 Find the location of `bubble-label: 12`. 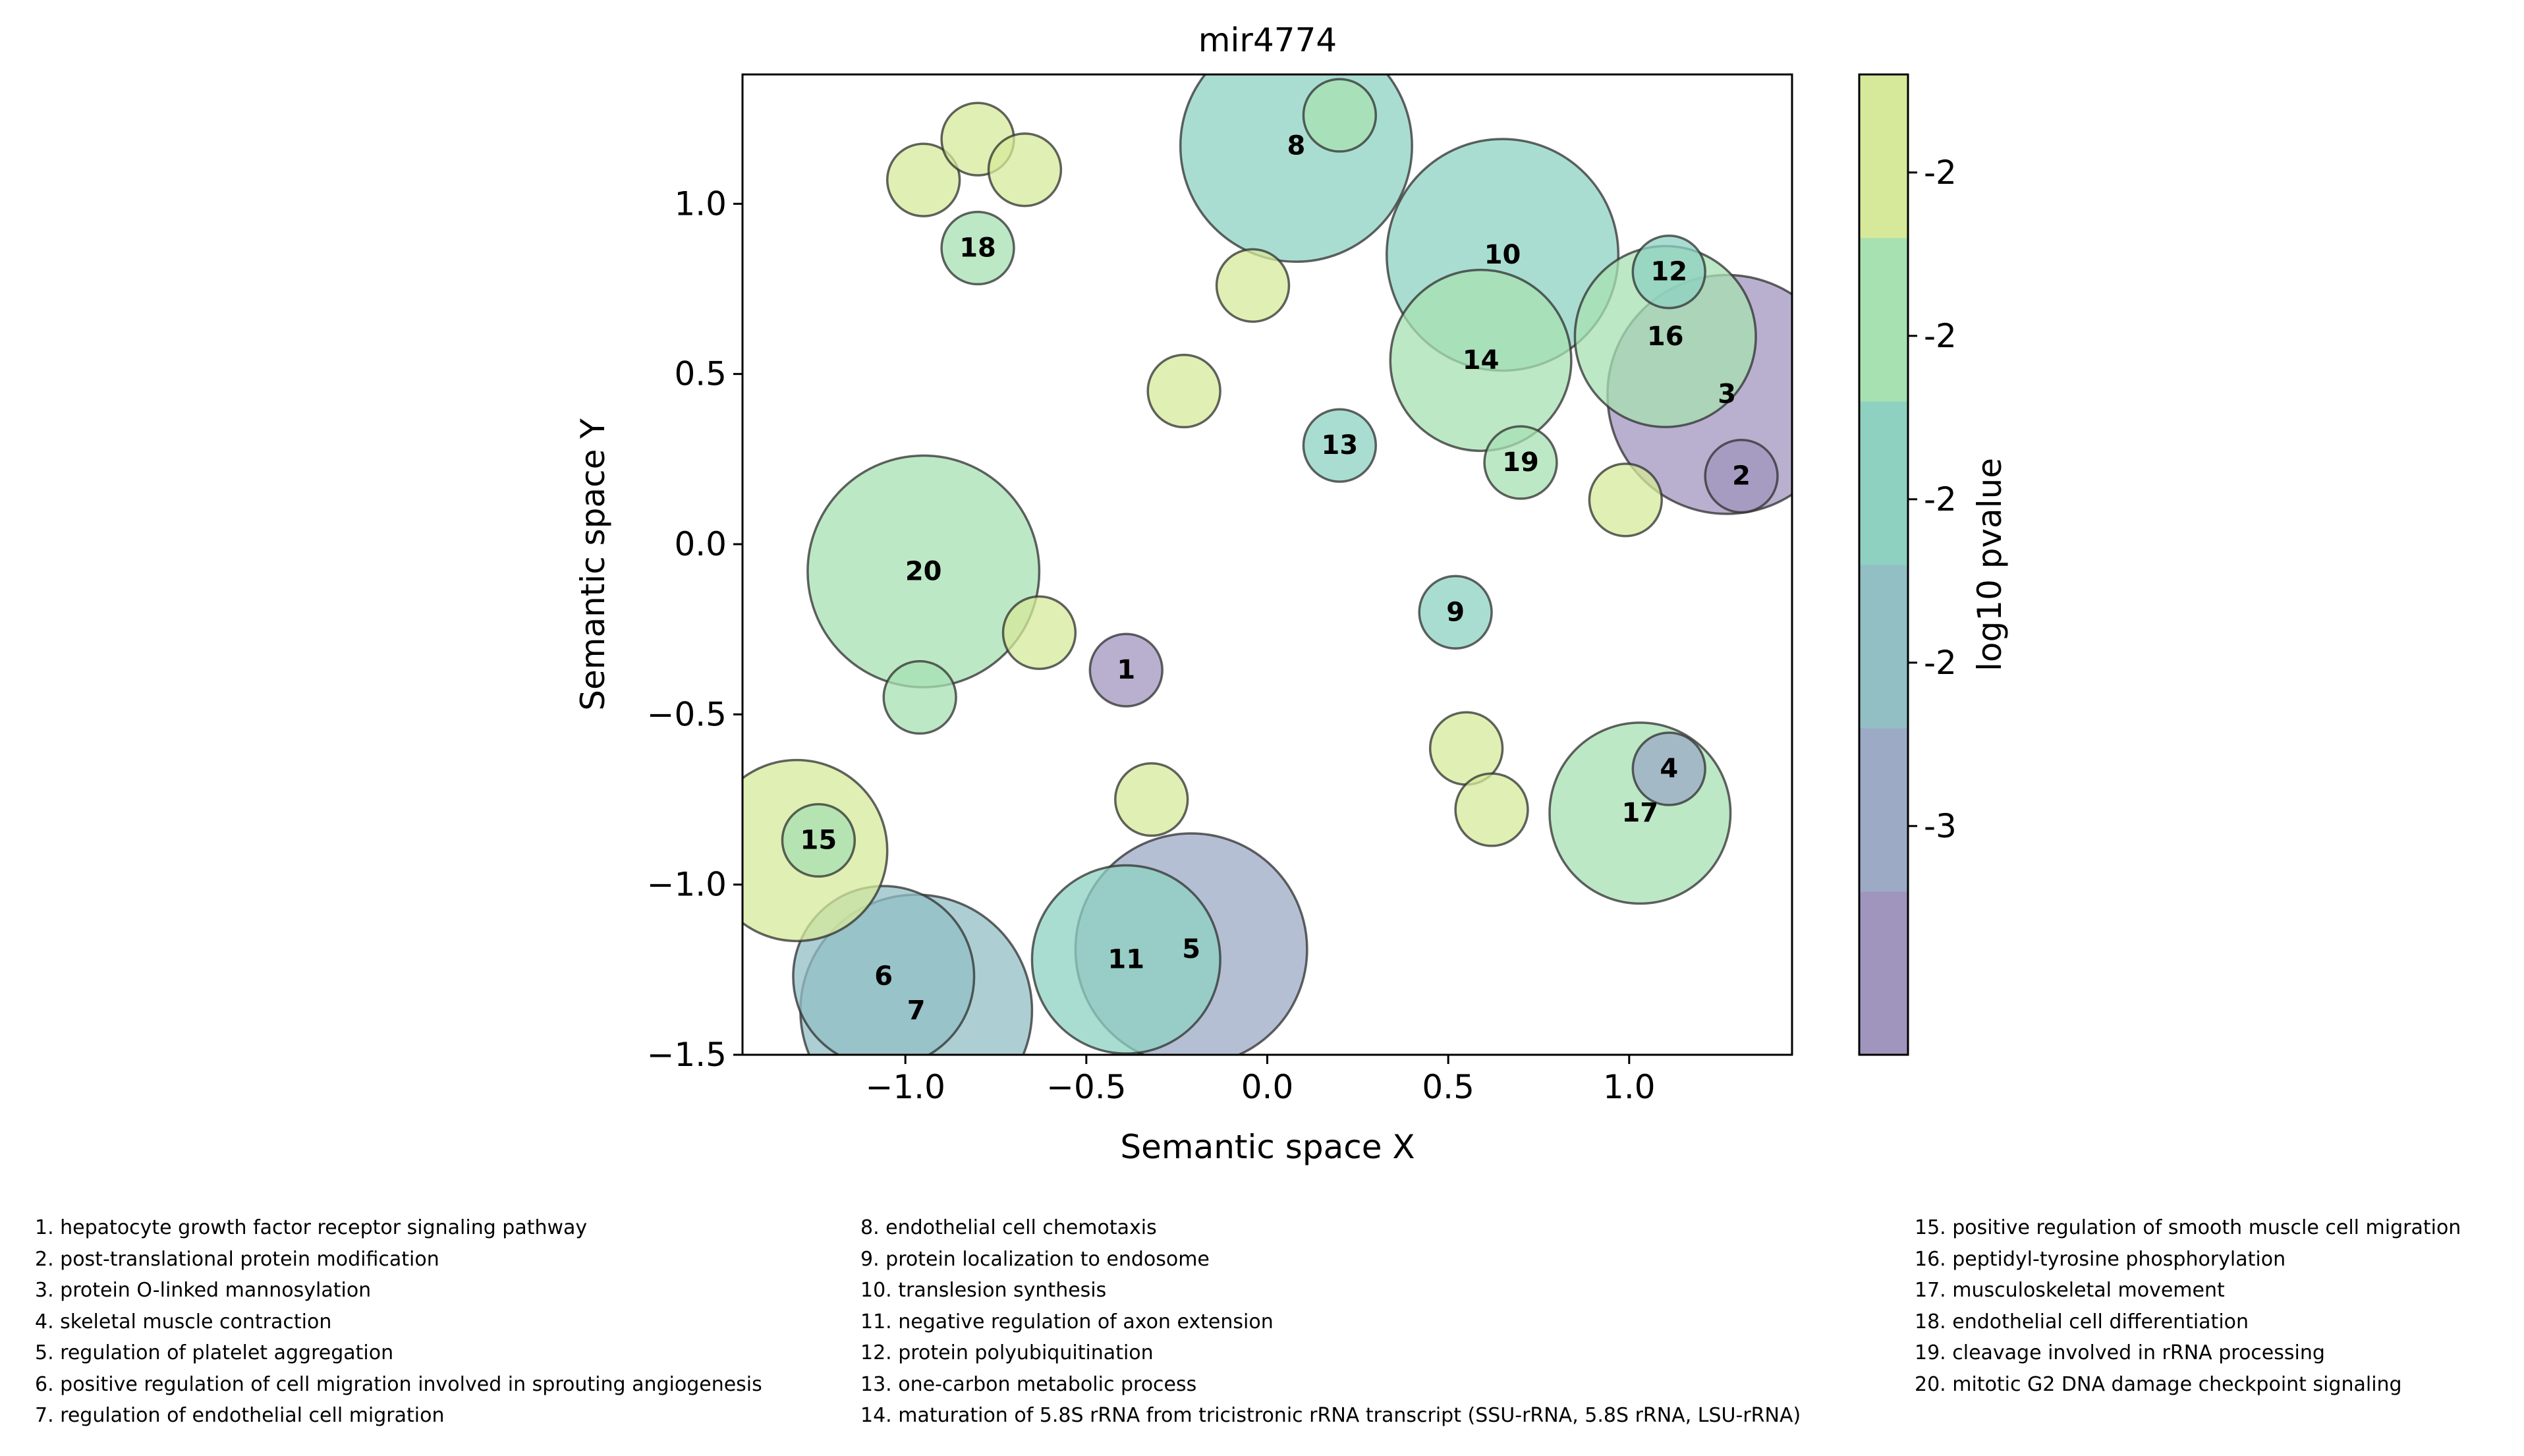

bubble-label: 12 is located at coordinates (1668, 272).